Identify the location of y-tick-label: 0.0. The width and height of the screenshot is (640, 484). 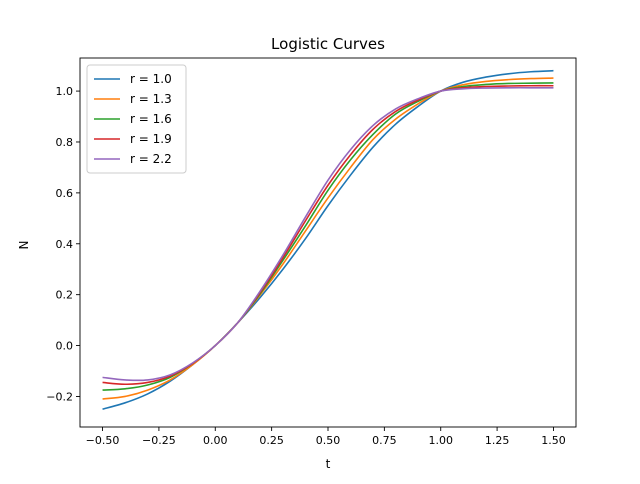
(65, 346).